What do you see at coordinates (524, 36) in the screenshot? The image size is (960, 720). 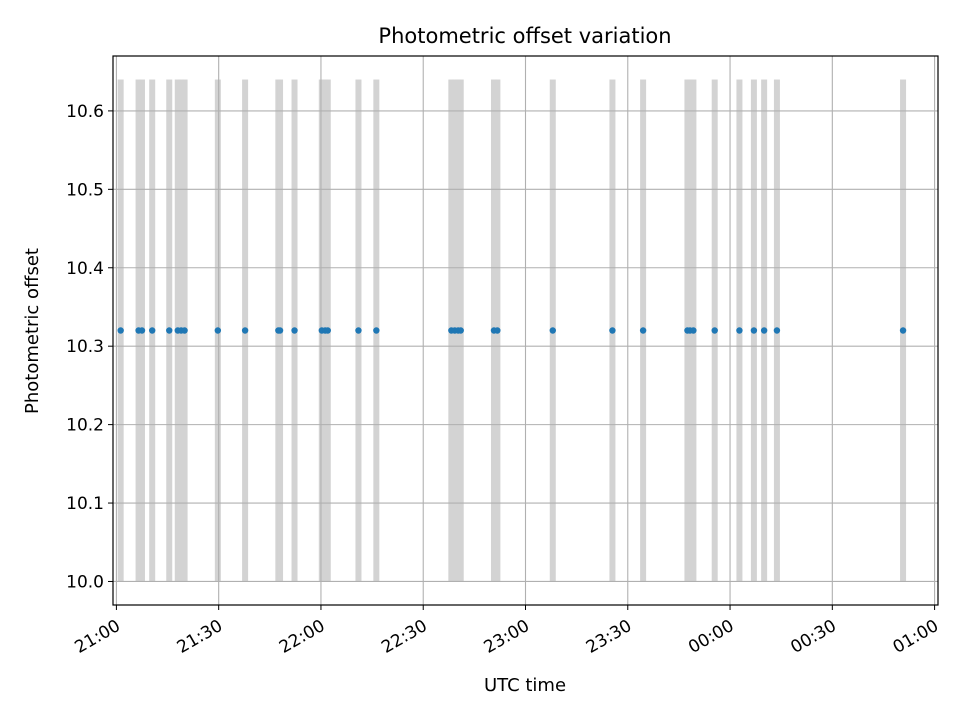 I see `chart-title: Photometric offset variation` at bounding box center [524, 36].